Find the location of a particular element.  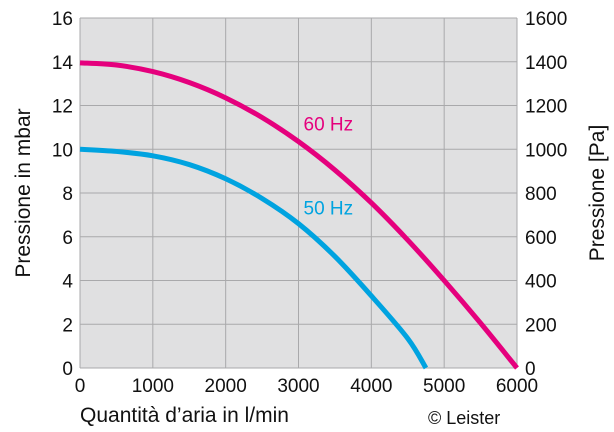

x-tick-label: 1000 is located at coordinates (153, 386).